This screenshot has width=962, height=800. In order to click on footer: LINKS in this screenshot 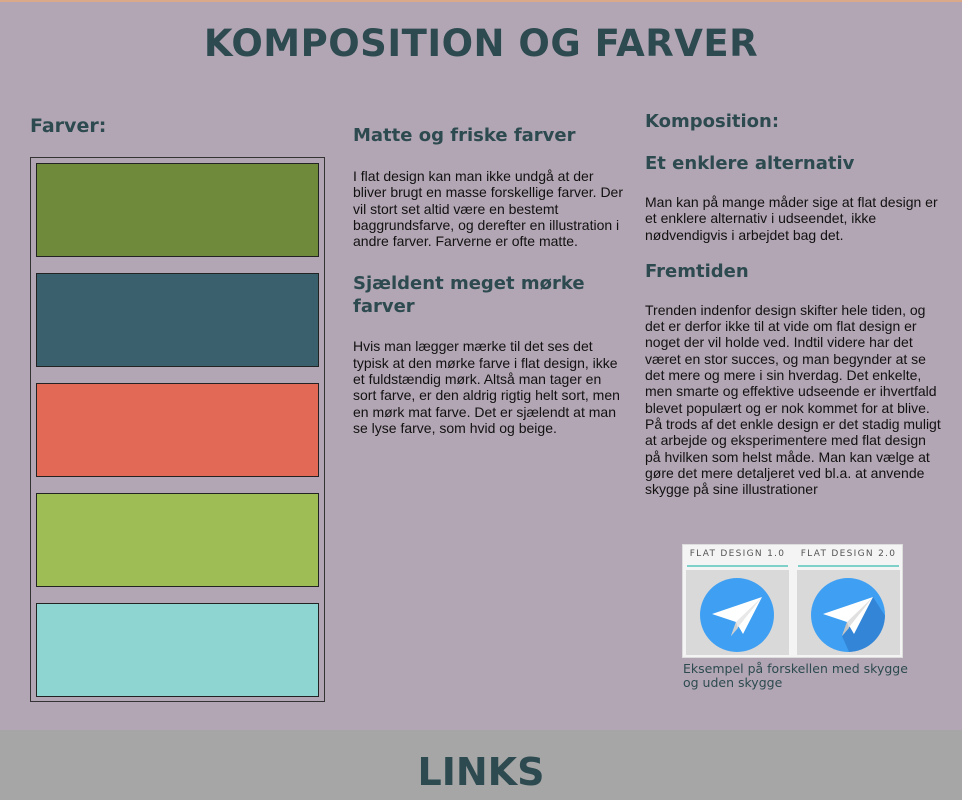, I will do `click(481, 765)`.